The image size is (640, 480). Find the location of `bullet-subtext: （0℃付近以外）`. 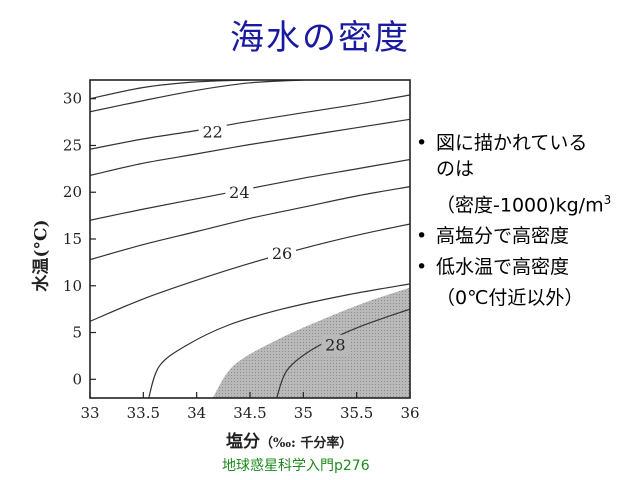

bullet-subtext: （0℃付近以外） is located at coordinates (510, 298).